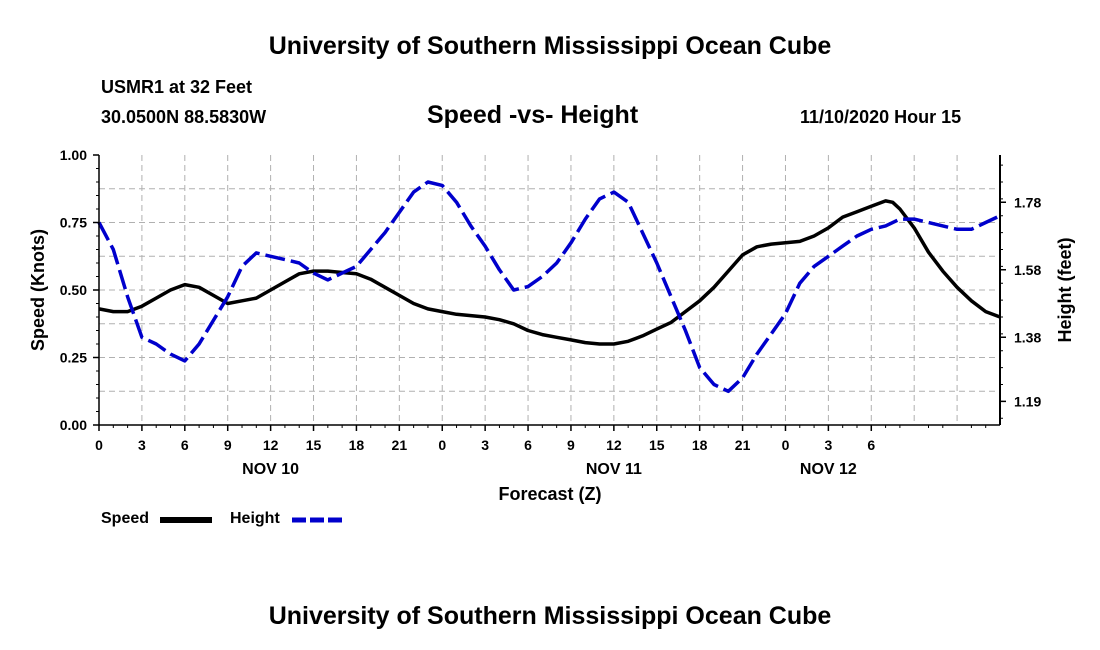 The width and height of the screenshot is (1100, 650). I want to click on y-tick-label: 0.75, so click(73, 223).